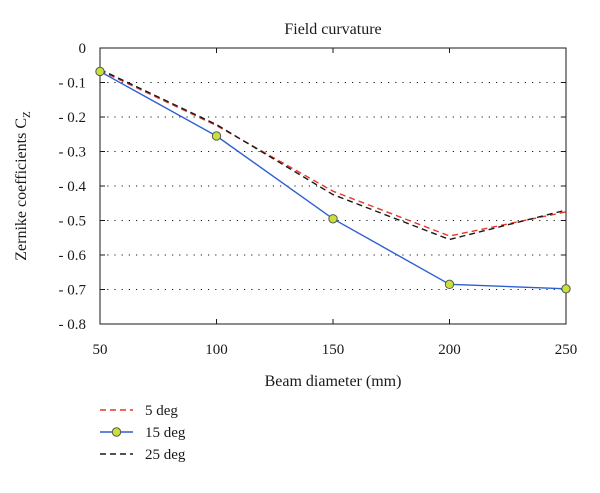 The height and width of the screenshot is (493, 600). I want to click on y-tick-label: - 0.6, so click(73, 256).